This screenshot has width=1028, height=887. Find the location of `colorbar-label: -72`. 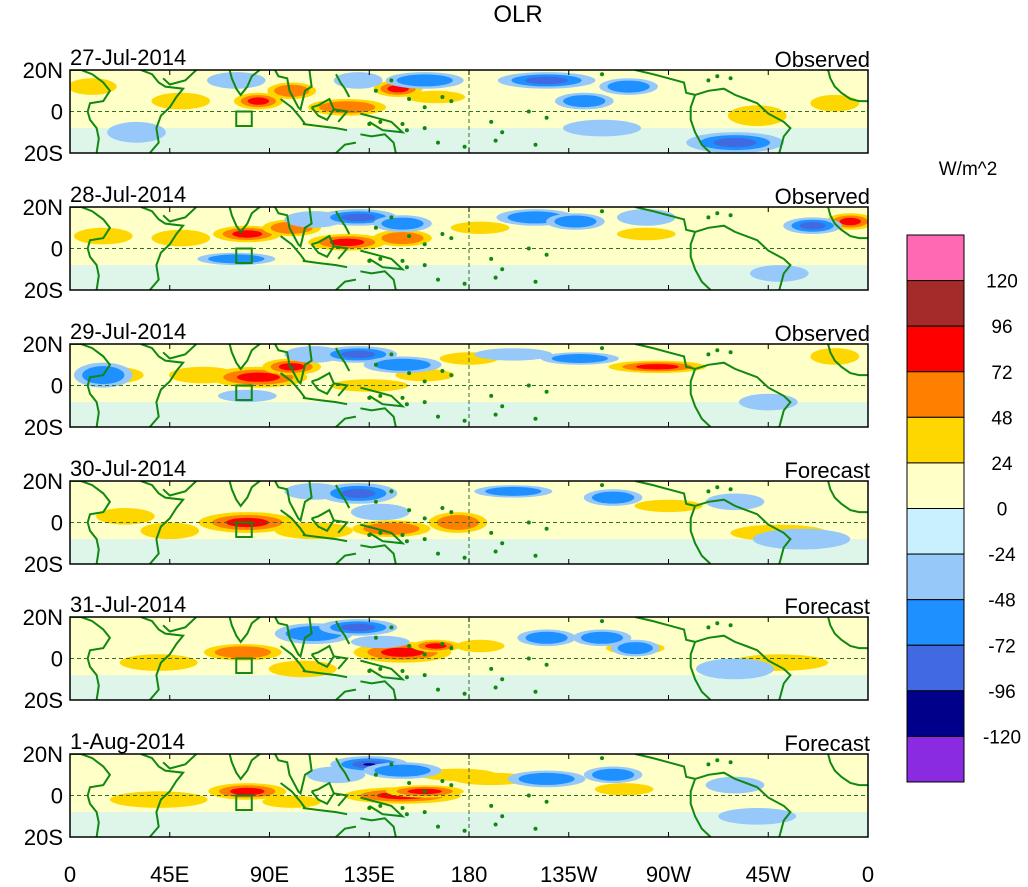

colorbar-label: -72 is located at coordinates (1001, 646).